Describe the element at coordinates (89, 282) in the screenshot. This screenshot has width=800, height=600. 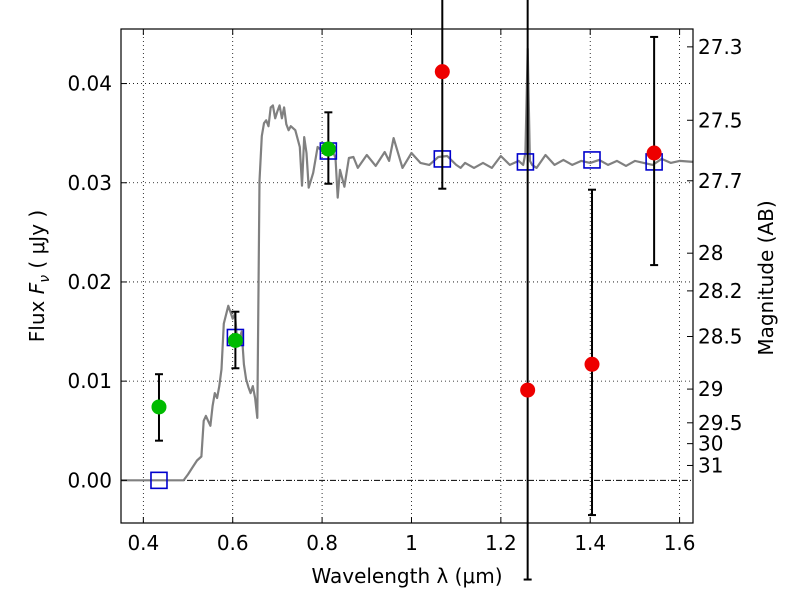
I see `y-tick-label: 0.02` at that location.